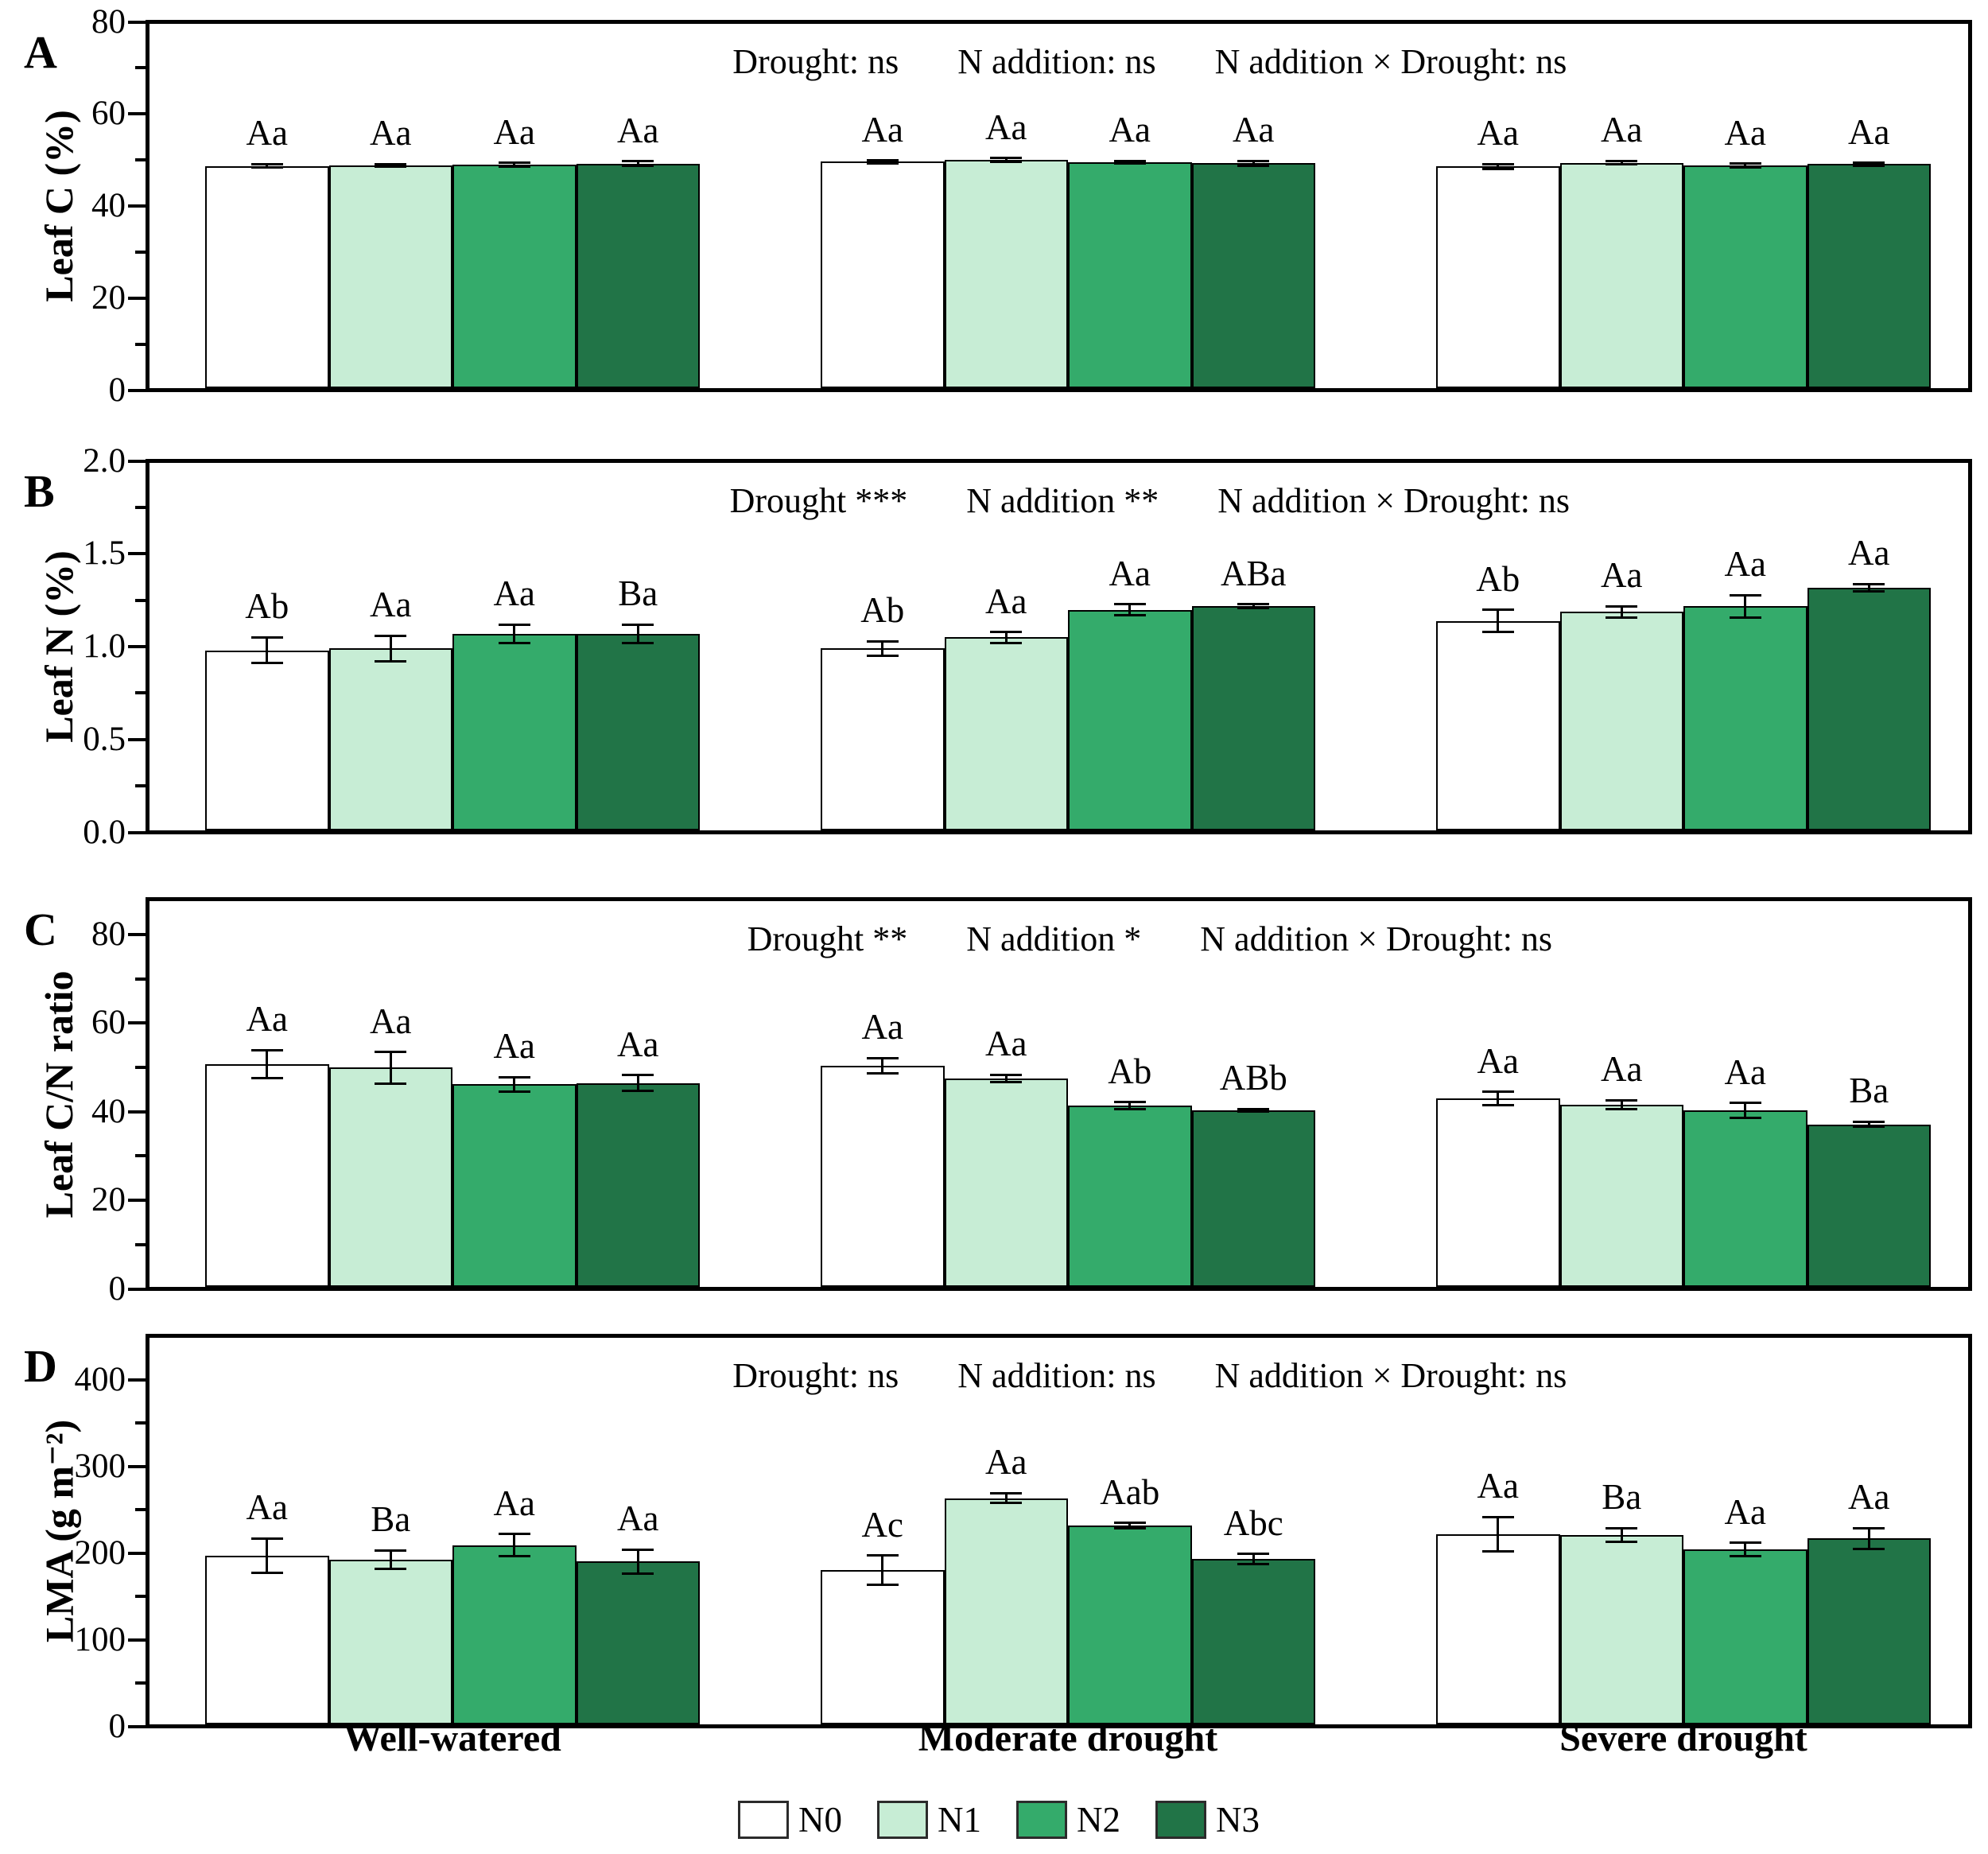 Image resolution: width=1988 pixels, height=1854 pixels. Describe the element at coordinates (100, 1552) in the screenshot. I see `y-tick-label: 200` at that location.